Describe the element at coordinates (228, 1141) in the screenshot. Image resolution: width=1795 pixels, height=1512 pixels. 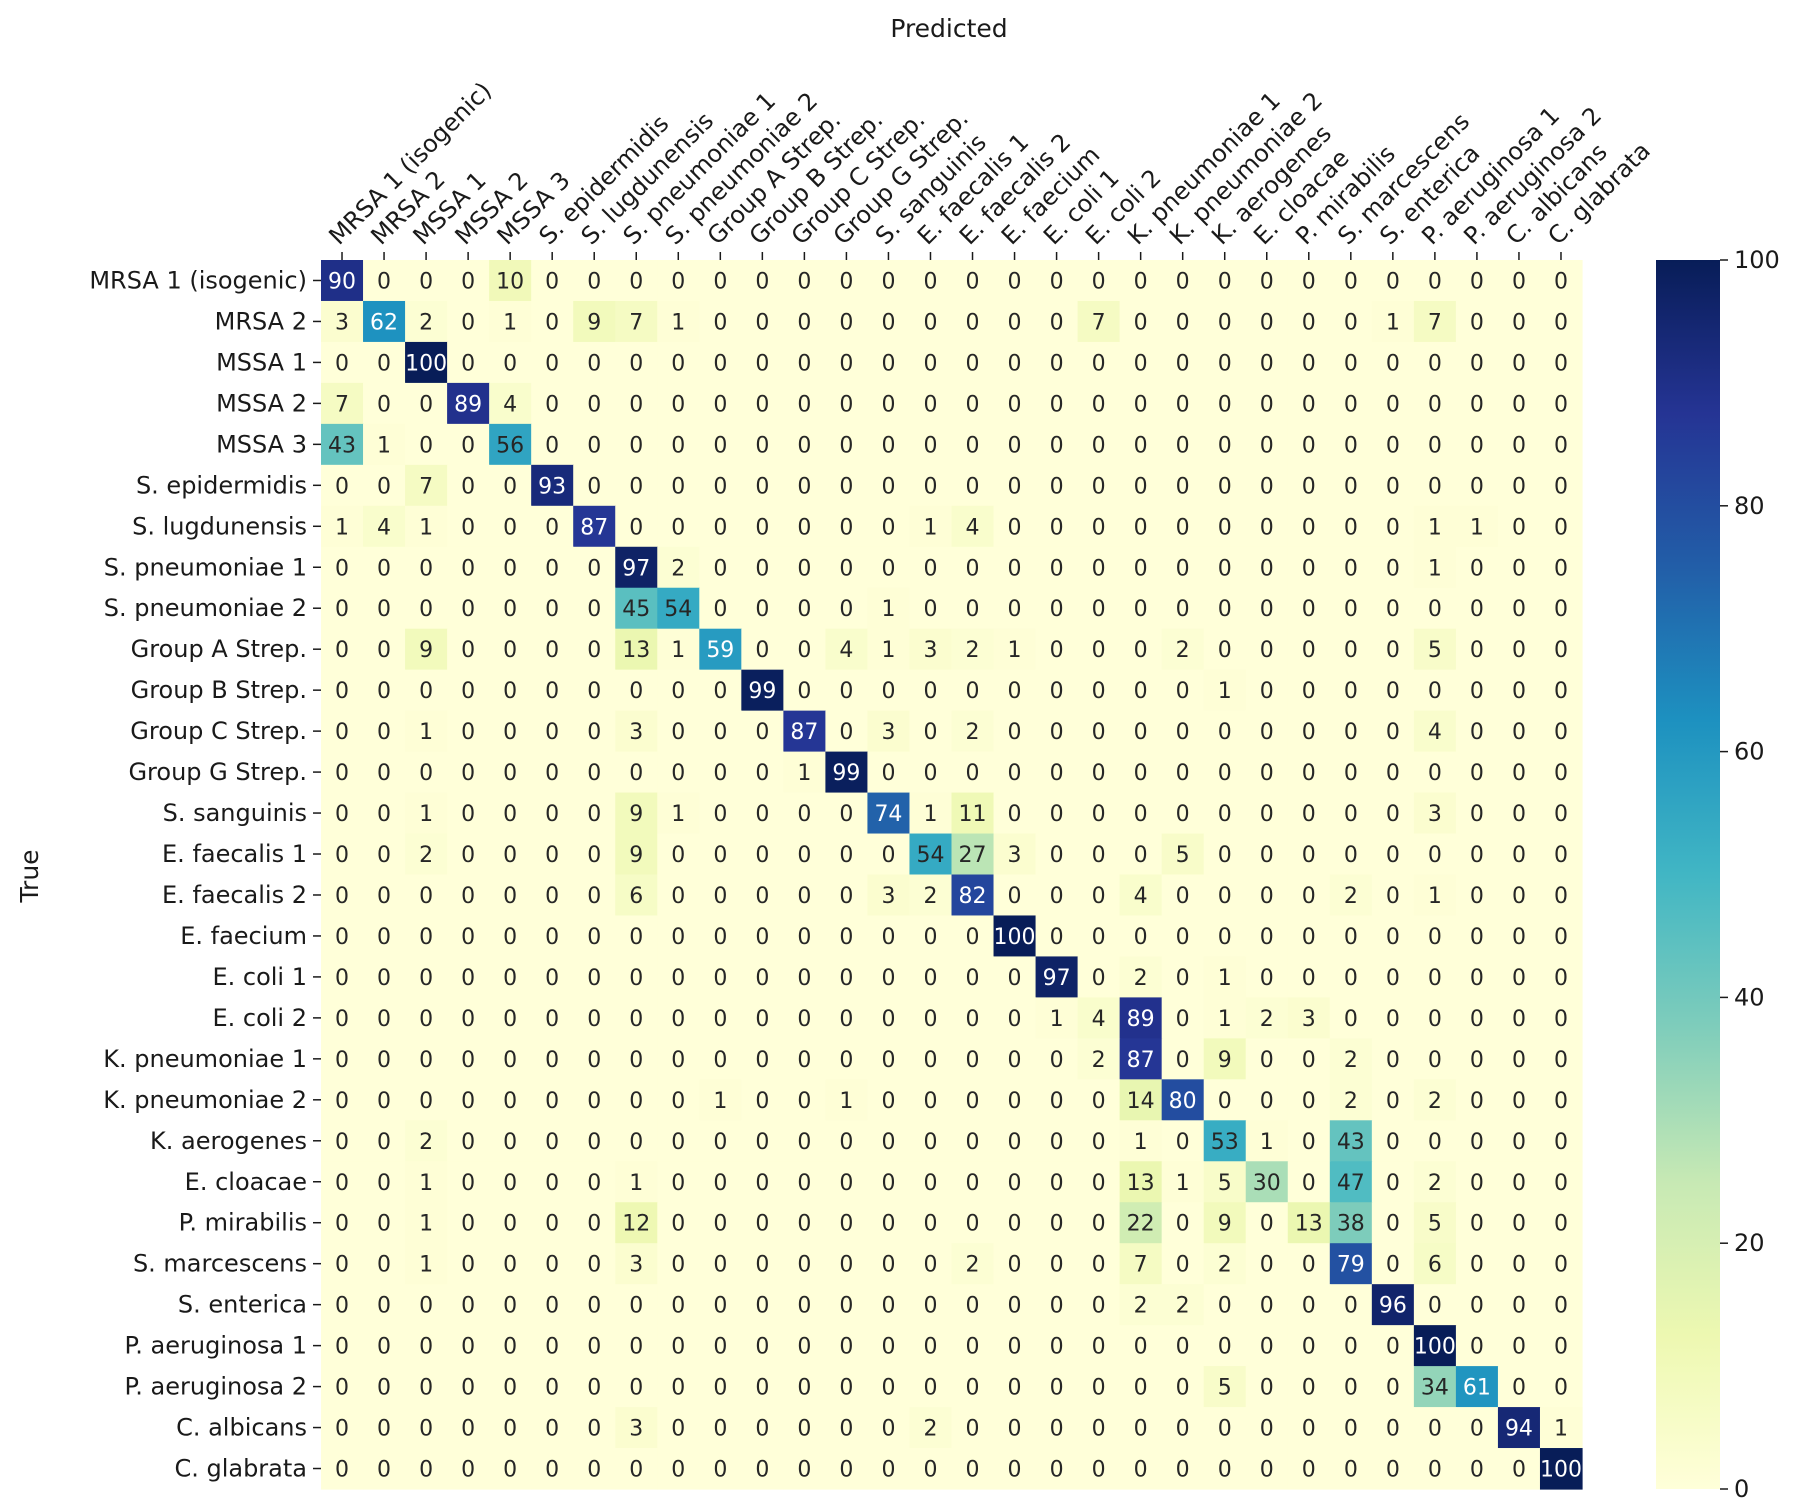
I see `y-tick-label: K. aerogenes` at that location.